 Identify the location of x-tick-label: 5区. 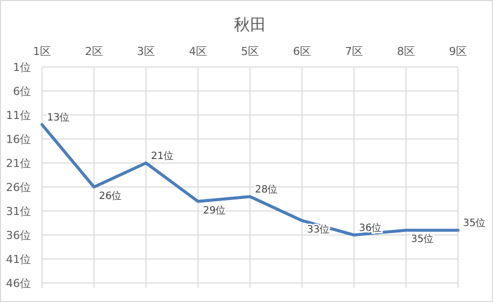
(250, 51).